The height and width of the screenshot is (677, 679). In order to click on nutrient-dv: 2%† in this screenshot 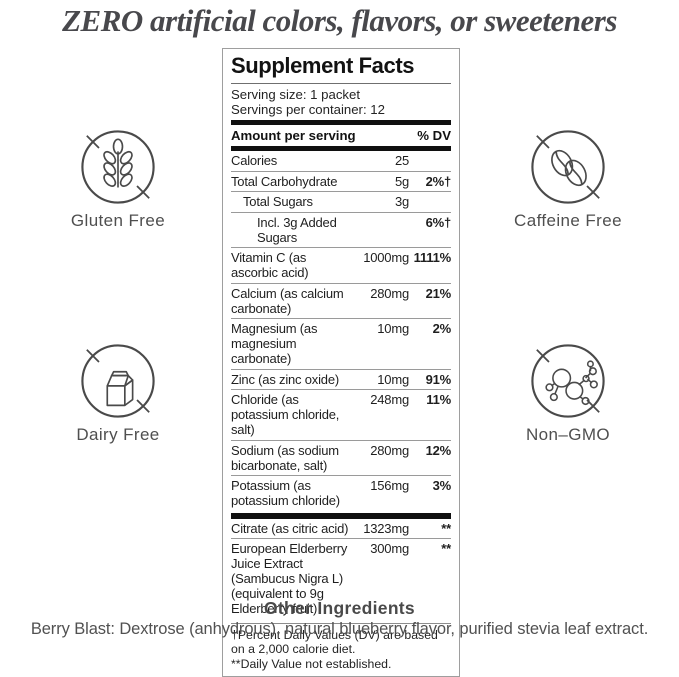, I will do `click(438, 181)`.